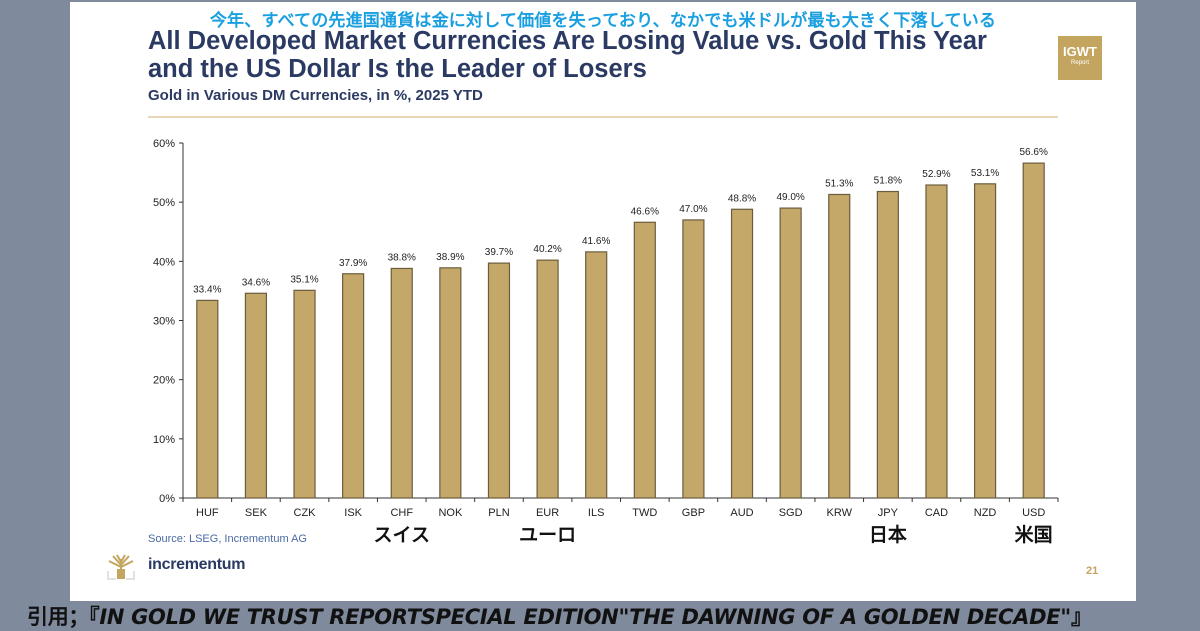  I want to click on y-tick-label: 60%, so click(164, 144).